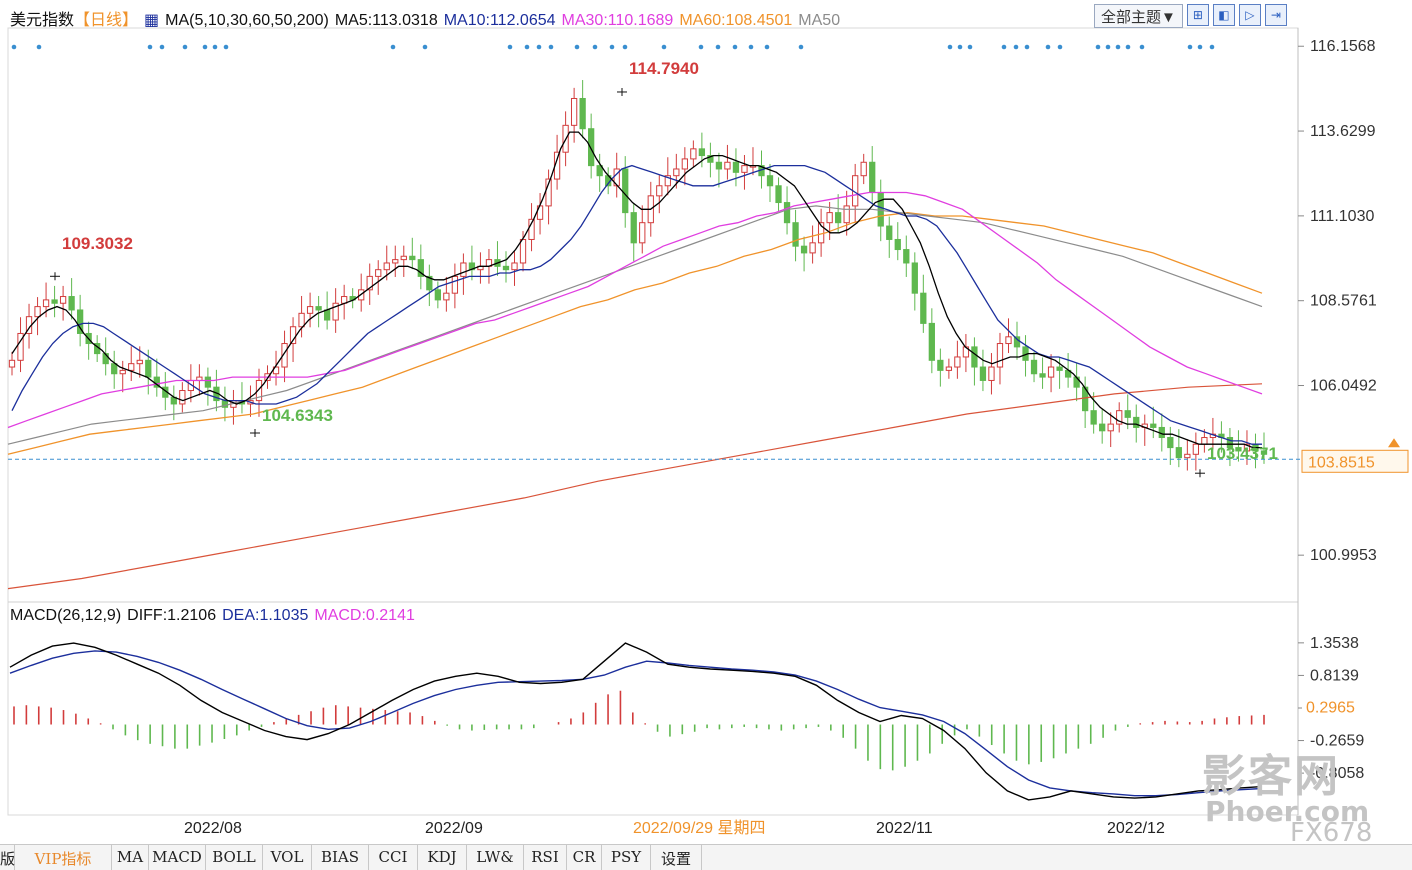 The image size is (1412, 870). Describe the element at coordinates (177, 857) in the screenshot. I see `tab-macd: MACD` at that location.